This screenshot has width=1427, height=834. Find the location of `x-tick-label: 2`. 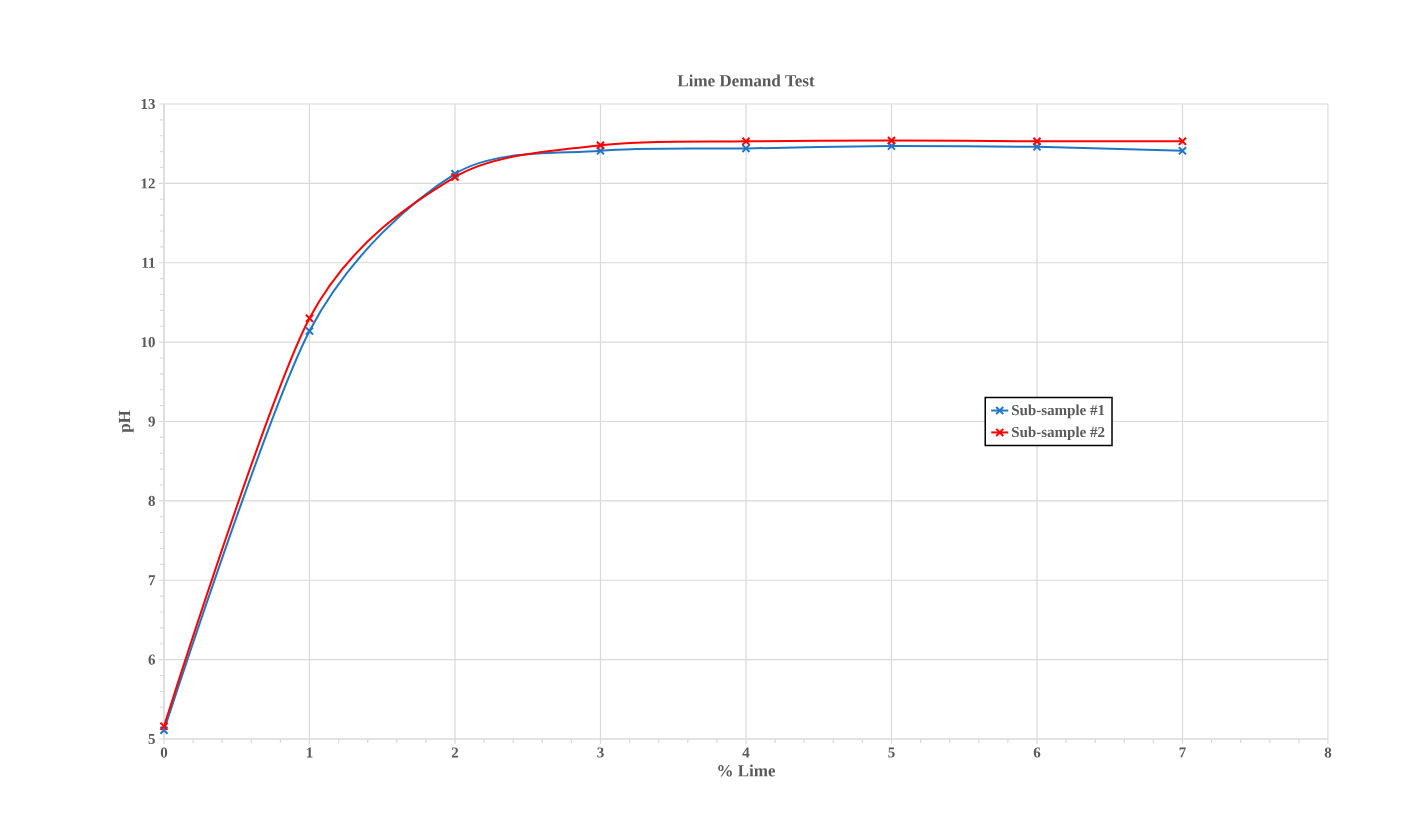

x-tick-label: 2 is located at coordinates (455, 752).